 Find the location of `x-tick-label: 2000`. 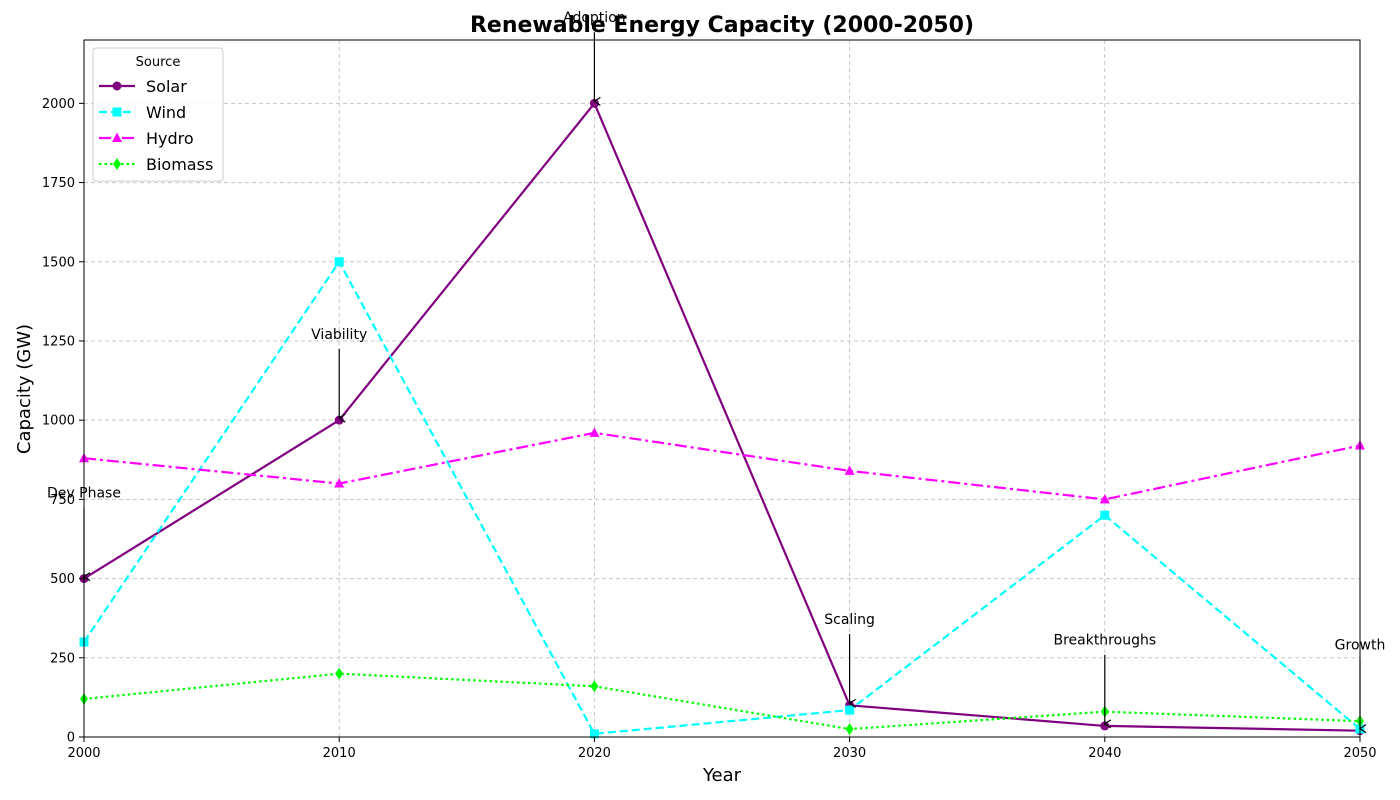

x-tick-label: 2000 is located at coordinates (83, 753).